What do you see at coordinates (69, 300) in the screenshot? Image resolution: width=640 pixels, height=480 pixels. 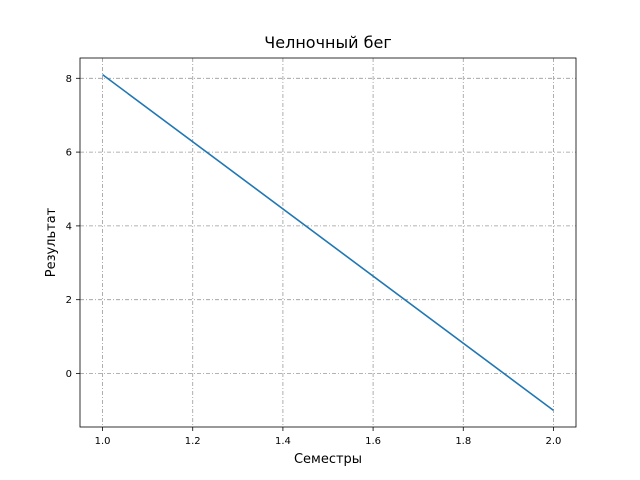 I see `y-tick-label: 2` at bounding box center [69, 300].